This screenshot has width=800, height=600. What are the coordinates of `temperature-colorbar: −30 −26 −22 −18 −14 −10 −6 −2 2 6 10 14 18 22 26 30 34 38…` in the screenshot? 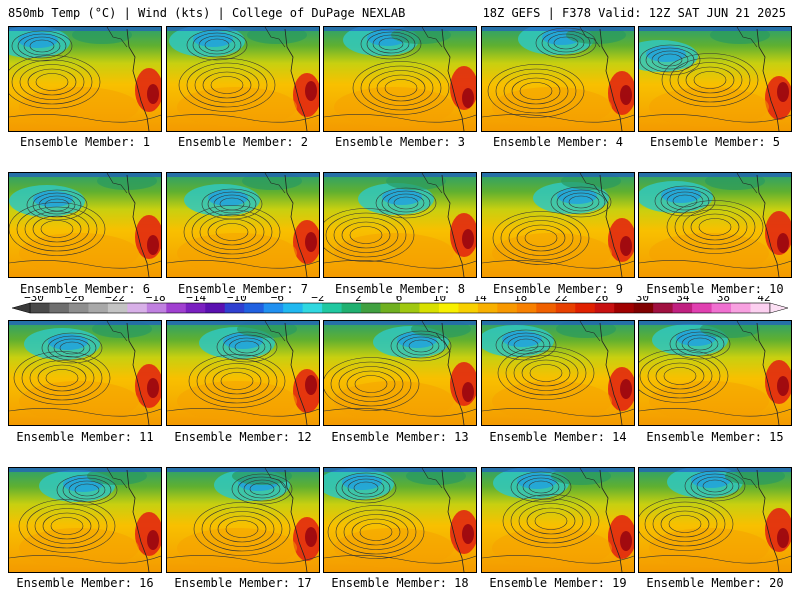 It's located at (400, 305).